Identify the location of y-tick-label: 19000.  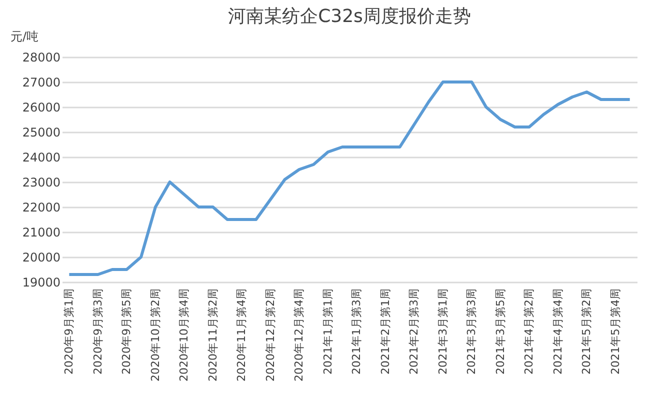
(41, 283).